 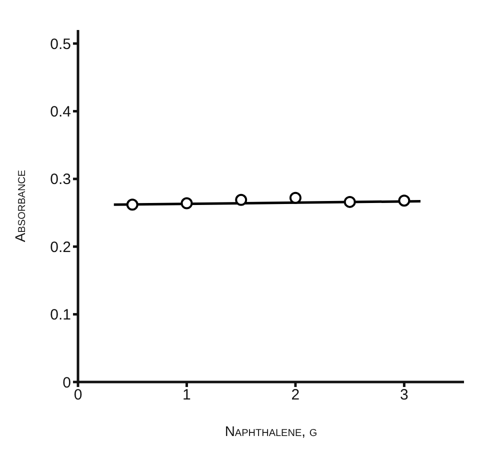 What do you see at coordinates (60, 315) in the screenshot?
I see `y-tick-label: 0.1` at bounding box center [60, 315].